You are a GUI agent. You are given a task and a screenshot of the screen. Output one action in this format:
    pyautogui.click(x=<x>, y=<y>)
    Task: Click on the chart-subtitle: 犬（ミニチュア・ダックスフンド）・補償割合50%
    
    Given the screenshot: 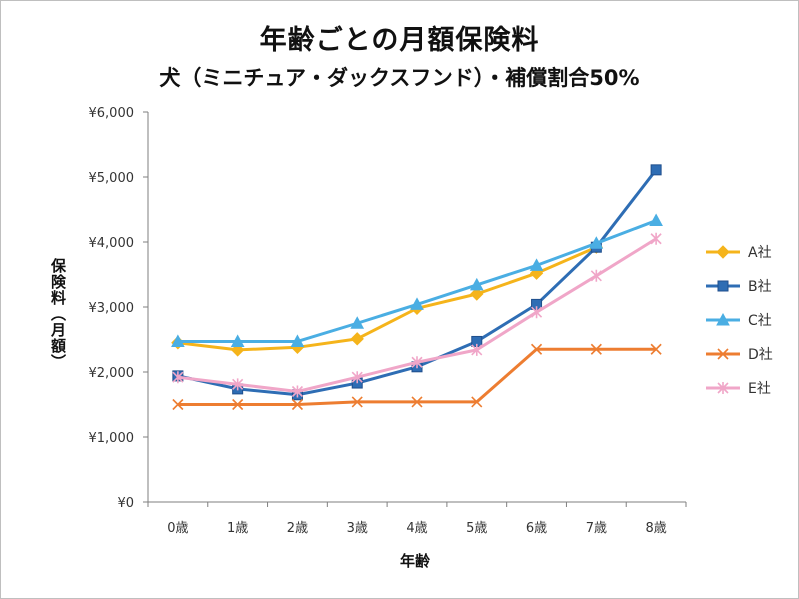 What is the action you would take?
    pyautogui.click(x=399, y=78)
    